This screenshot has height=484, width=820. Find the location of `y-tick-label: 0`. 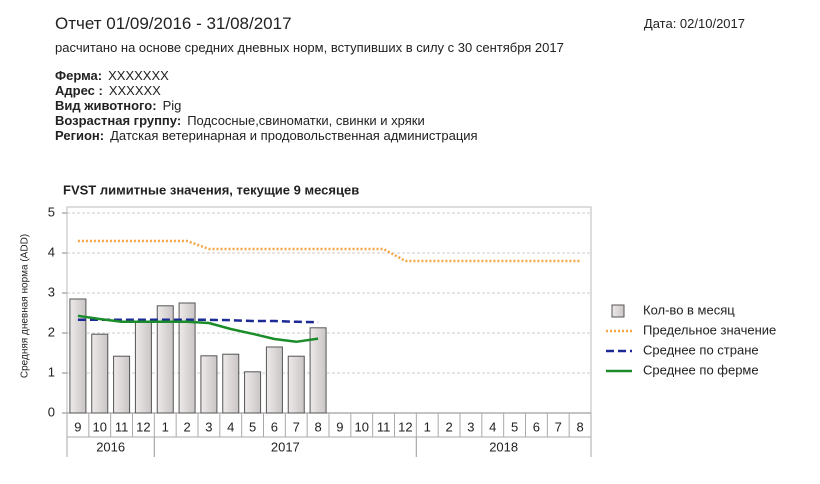

y-tick-label: 0 is located at coordinates (51, 411).